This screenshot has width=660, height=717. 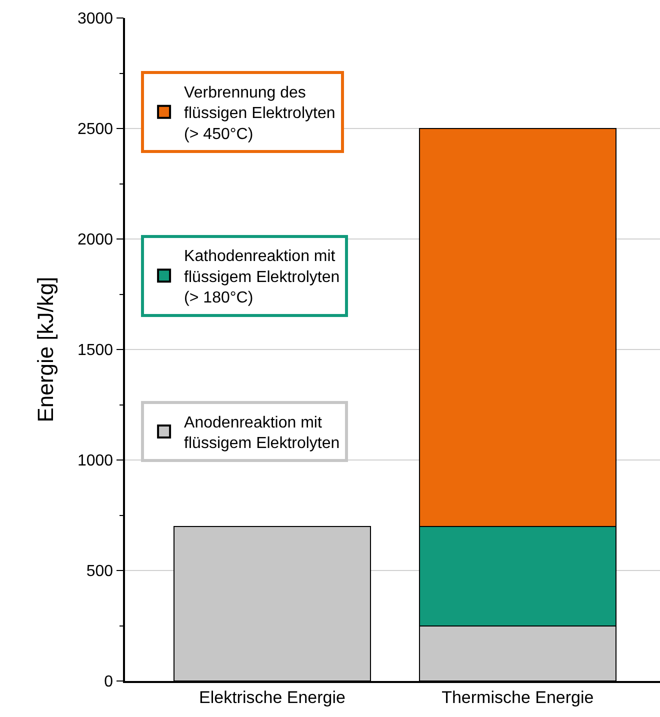 What do you see at coordinates (100, 571) in the screenshot?
I see `y-tick-label: 500` at bounding box center [100, 571].